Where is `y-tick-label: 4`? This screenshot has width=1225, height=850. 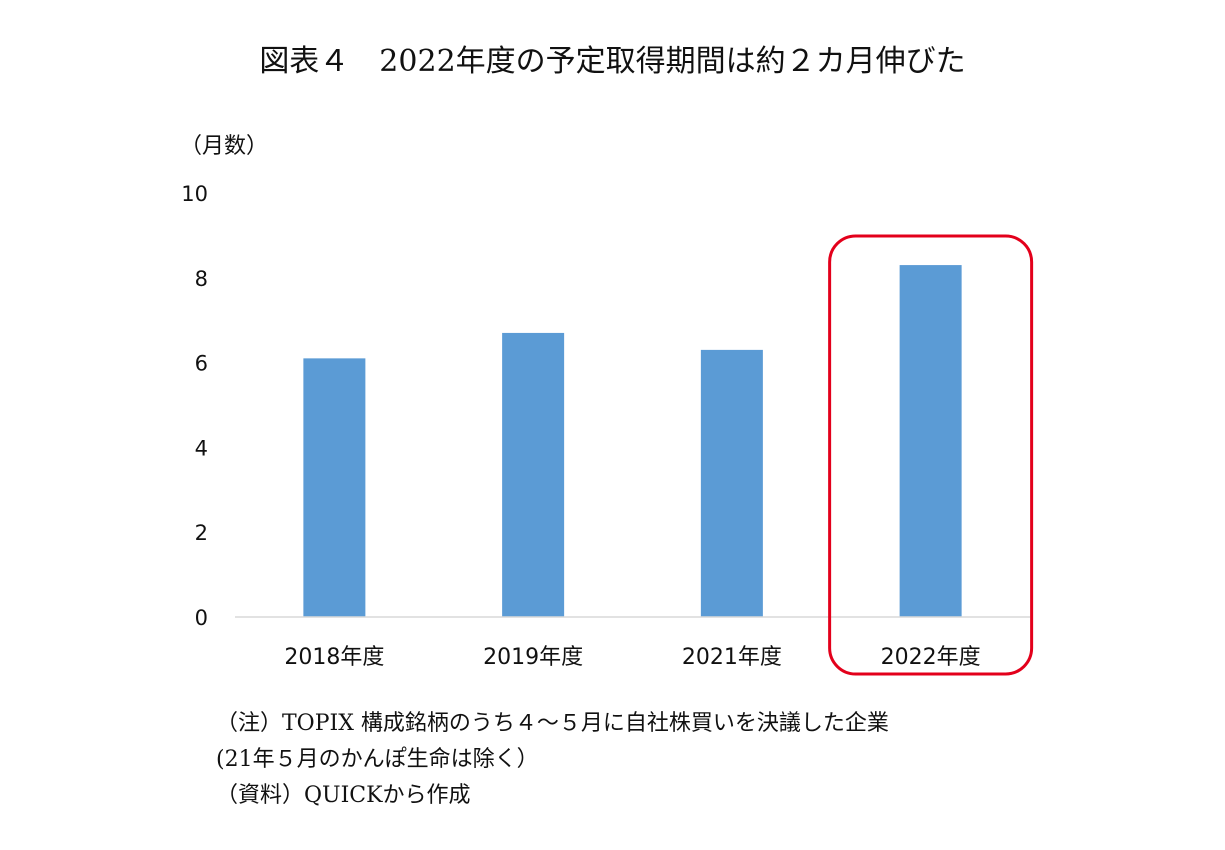
y-tick-label: 4 is located at coordinates (201, 448).